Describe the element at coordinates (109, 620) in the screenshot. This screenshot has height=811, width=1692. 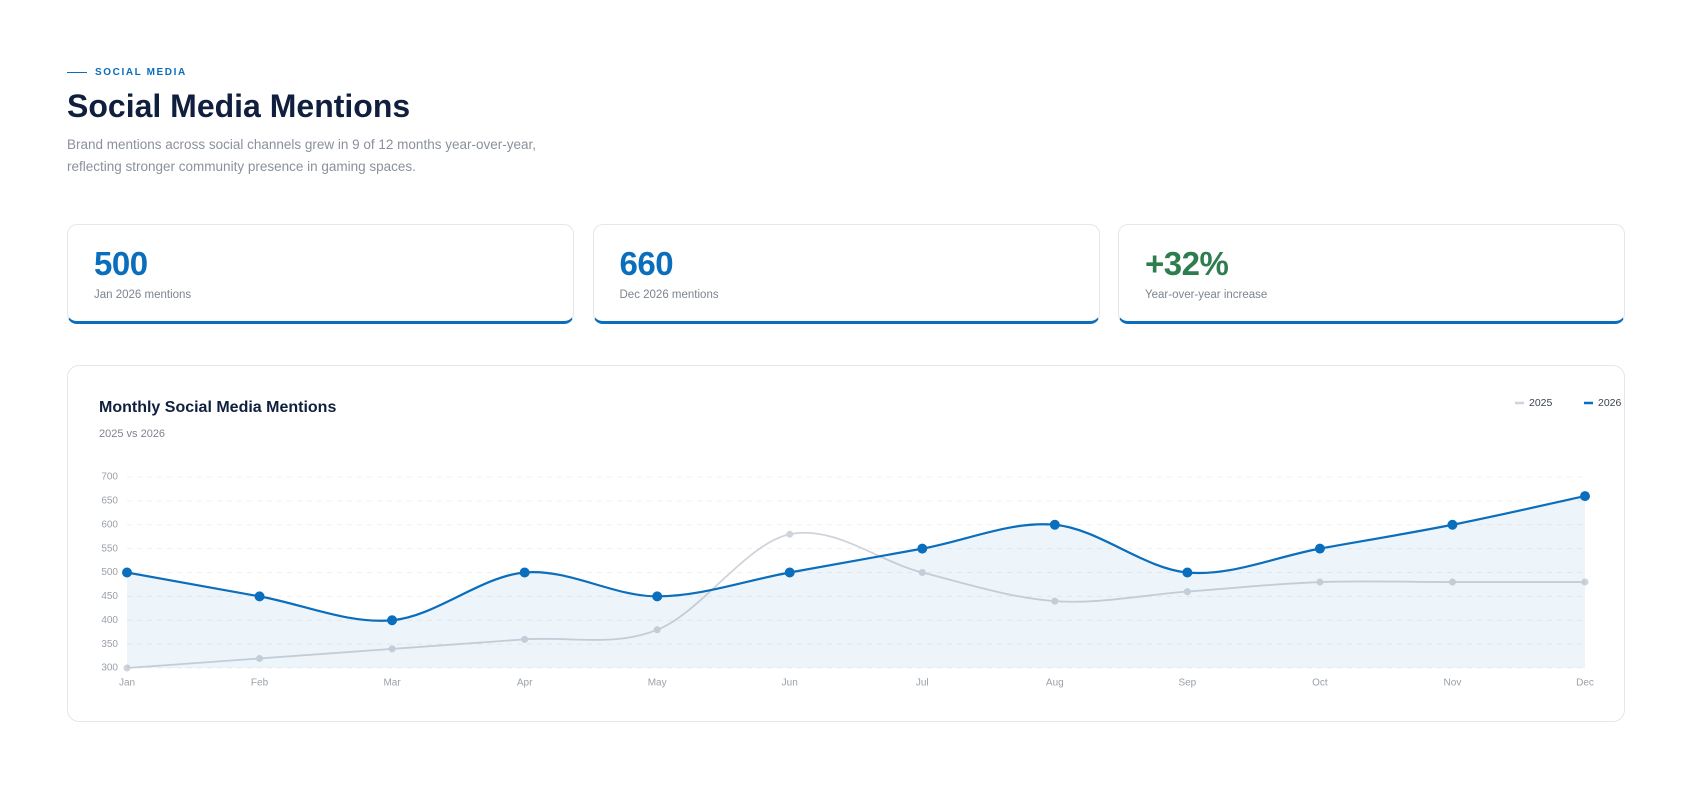
I see `y-tick-label: 400` at that location.